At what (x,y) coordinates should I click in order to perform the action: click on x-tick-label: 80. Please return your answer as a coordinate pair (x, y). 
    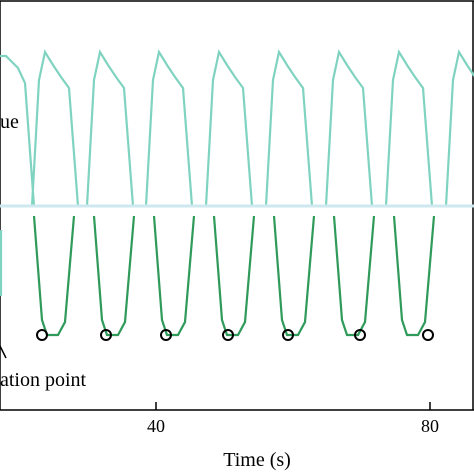
    Looking at the image, I should click on (430, 426).